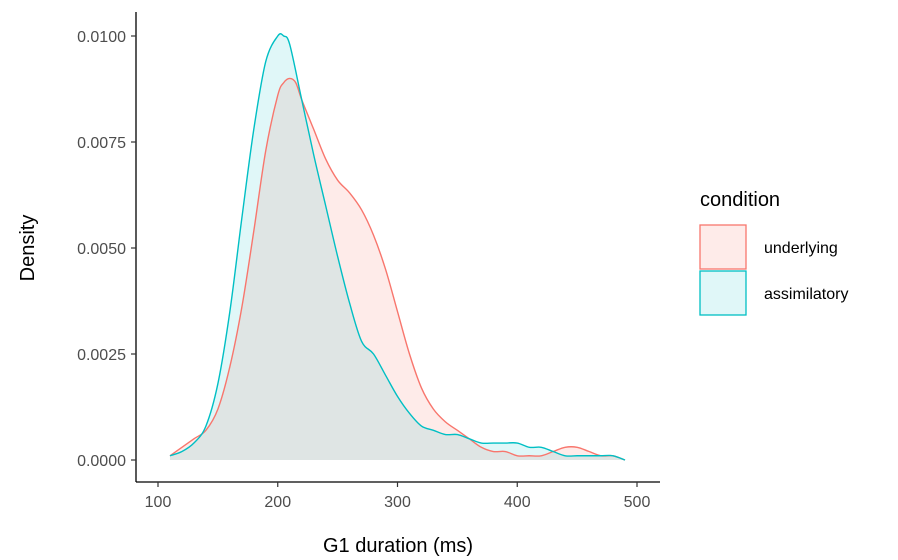 This screenshot has height=560, width=898. I want to click on x-ticks: 100 200 300 400 500, so click(398, 496).